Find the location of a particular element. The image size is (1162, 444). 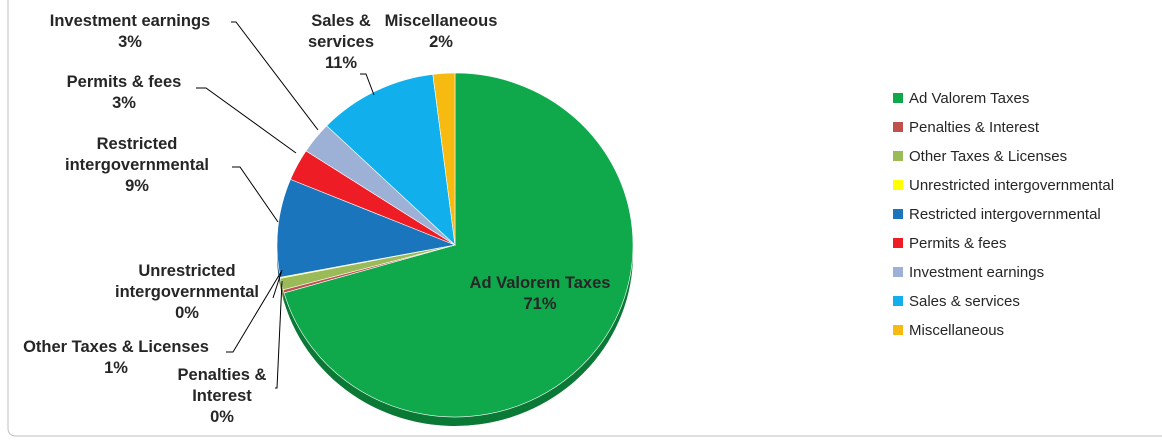

legend-swatch-miscellaneous is located at coordinates (898, 330).